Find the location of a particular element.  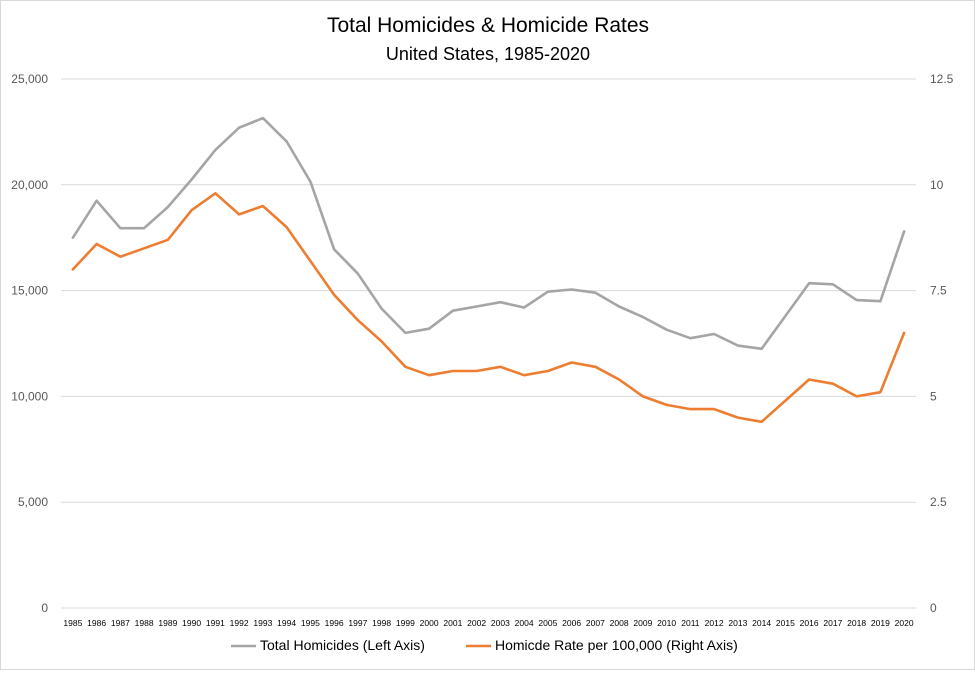

x-tick-label: 1990 is located at coordinates (191, 623).